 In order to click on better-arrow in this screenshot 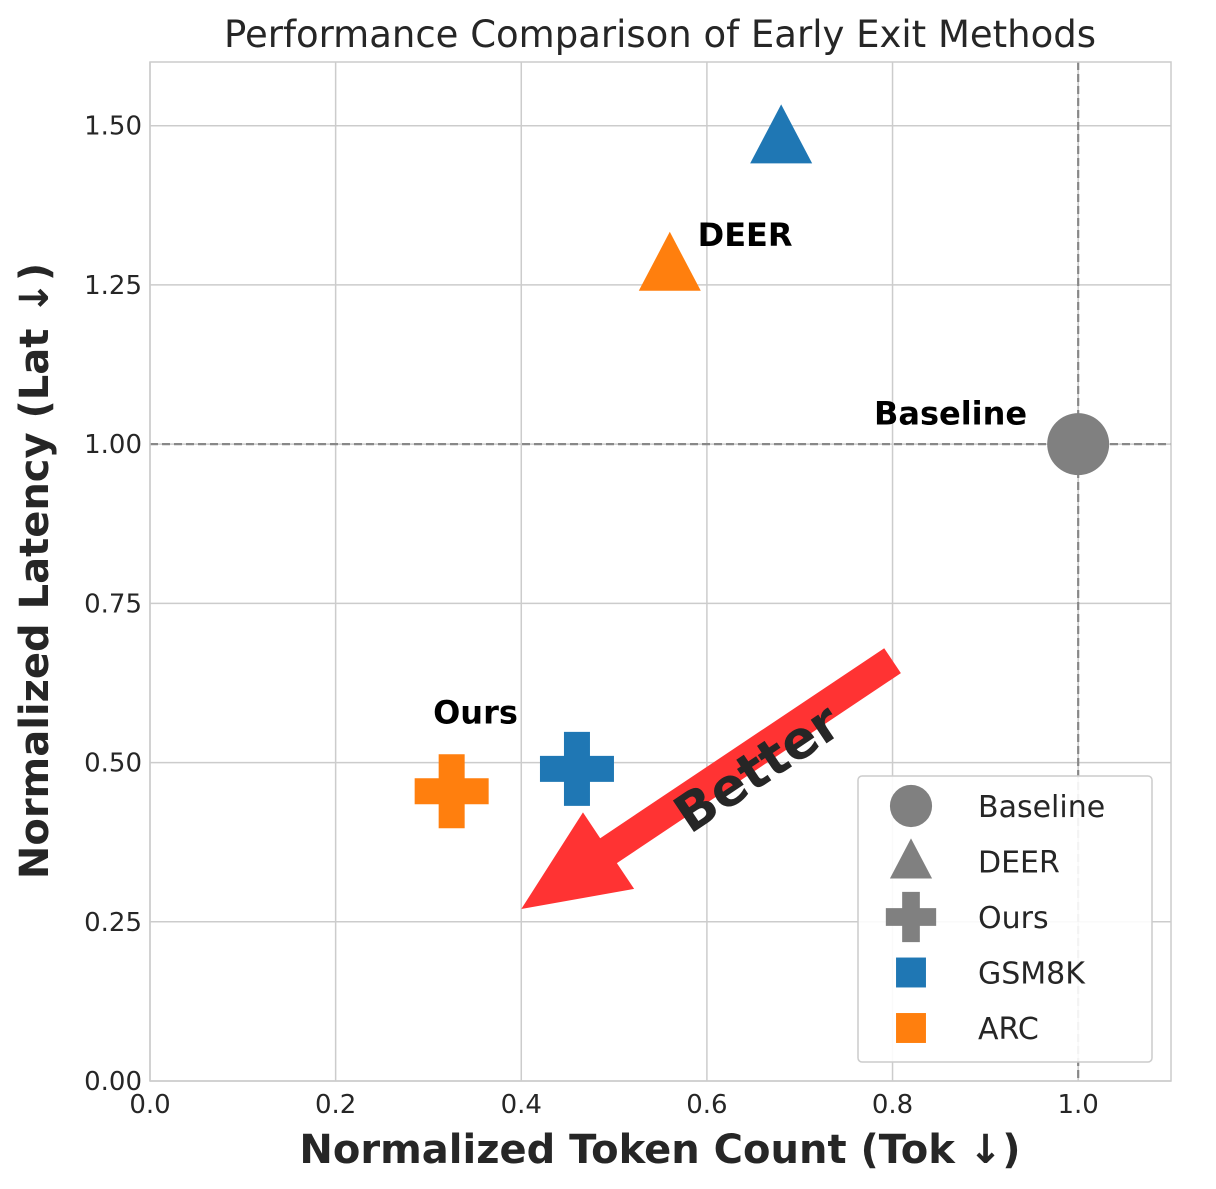, I will do `click(711, 779)`.